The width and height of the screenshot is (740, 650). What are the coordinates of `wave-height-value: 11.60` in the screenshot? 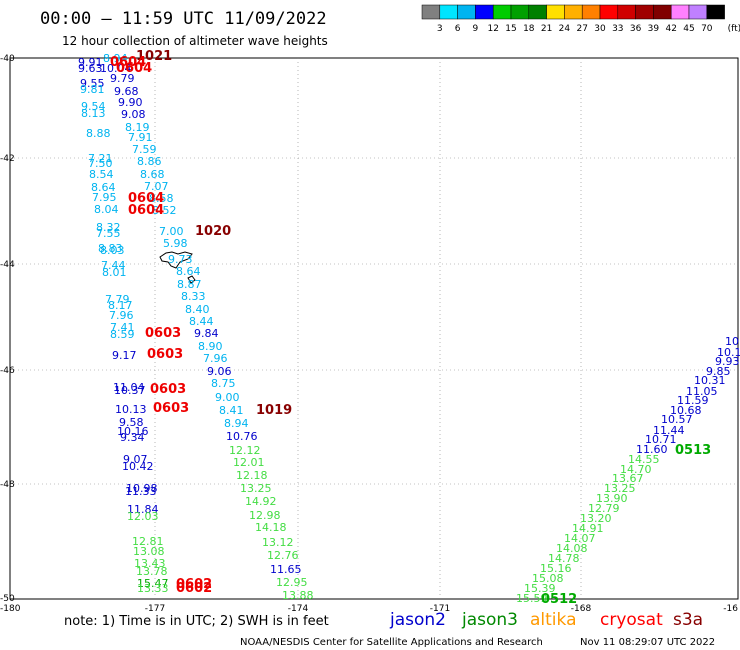 It's located at (652, 449).